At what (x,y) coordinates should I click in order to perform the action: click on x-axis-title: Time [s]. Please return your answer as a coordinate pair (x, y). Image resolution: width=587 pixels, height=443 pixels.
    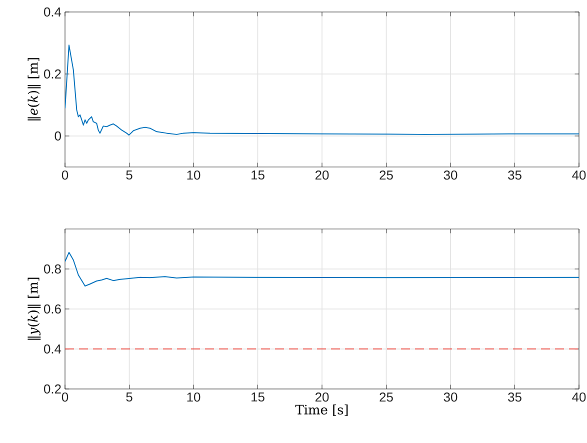
    Looking at the image, I should click on (321, 410).